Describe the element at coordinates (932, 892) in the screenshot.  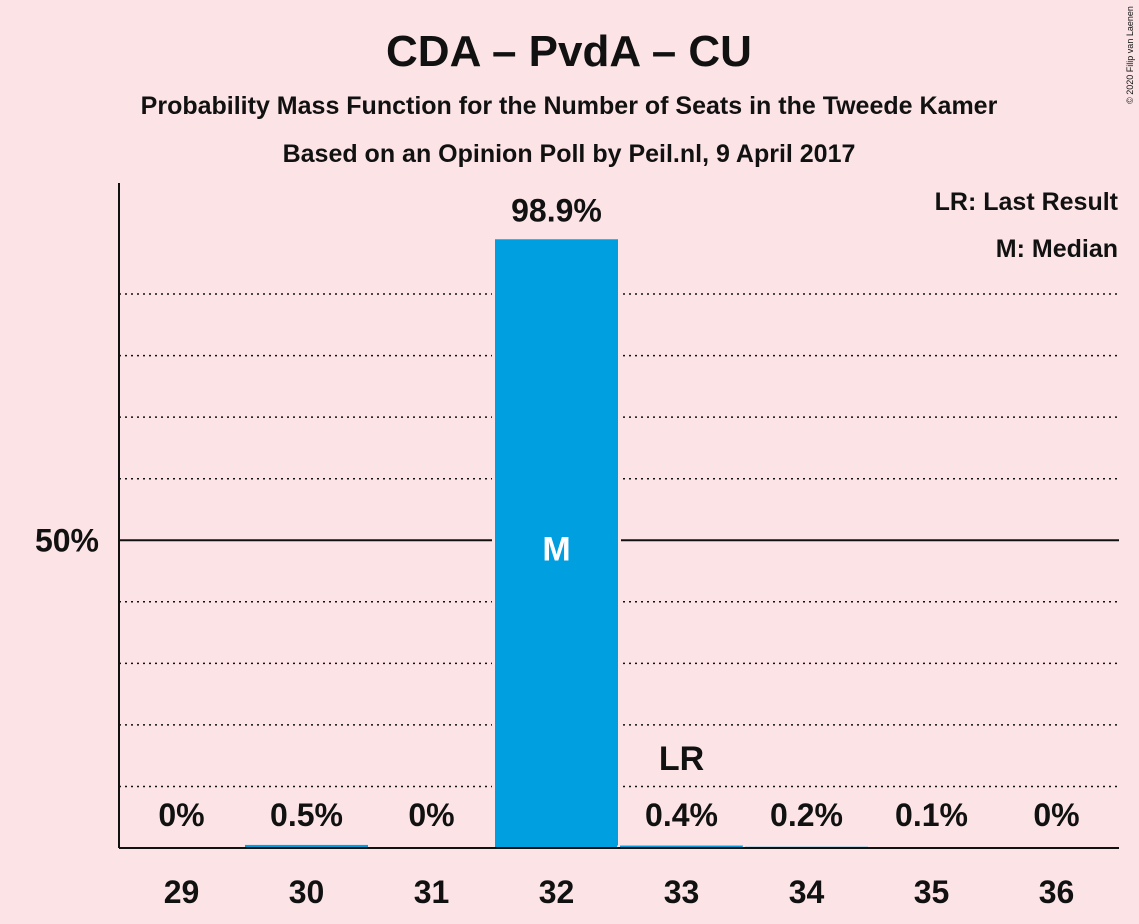
I see `x-tick-label: 35` at that location.